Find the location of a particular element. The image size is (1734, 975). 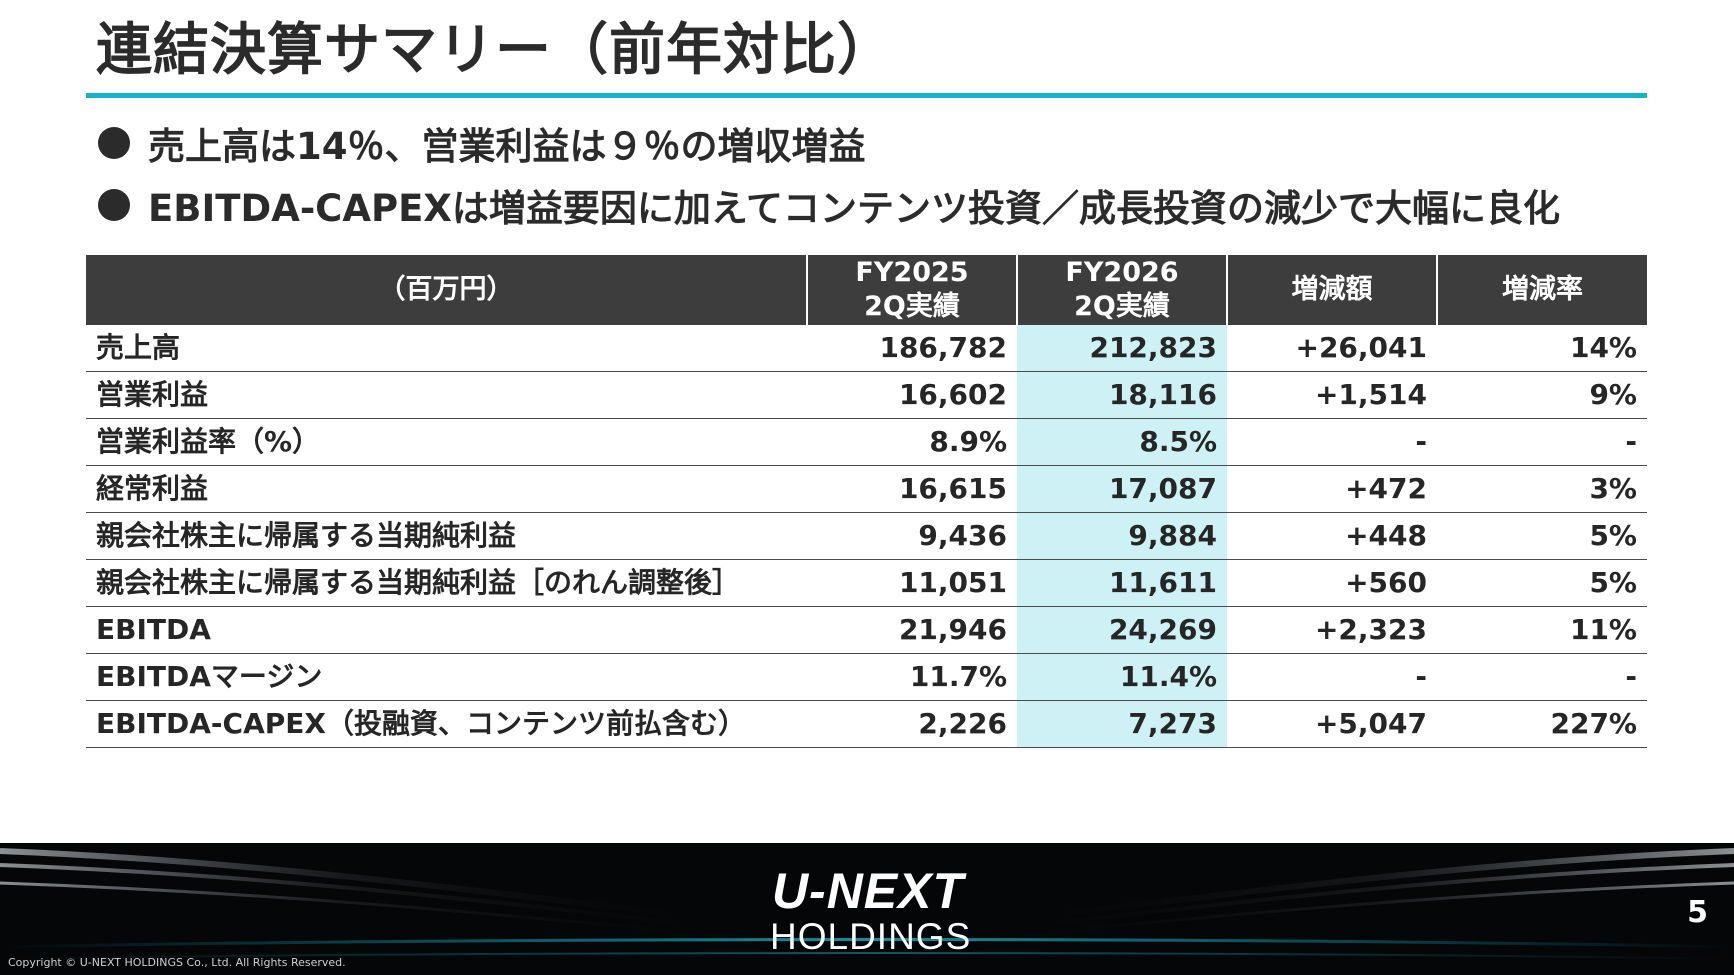

logo-subtitle: HOLDINGS is located at coordinates (871, 936).